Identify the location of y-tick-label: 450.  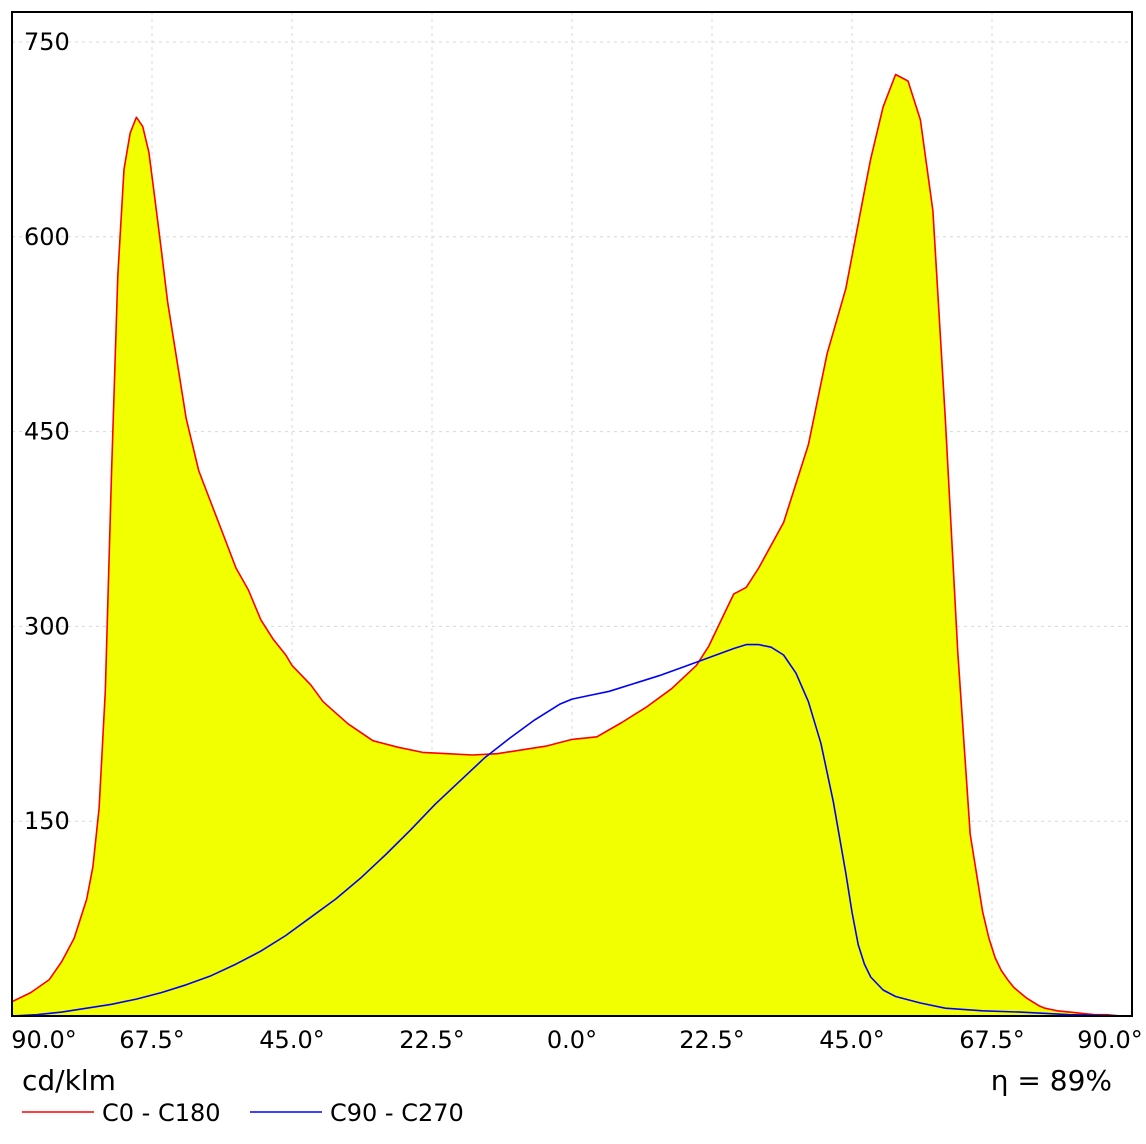
(47, 432).